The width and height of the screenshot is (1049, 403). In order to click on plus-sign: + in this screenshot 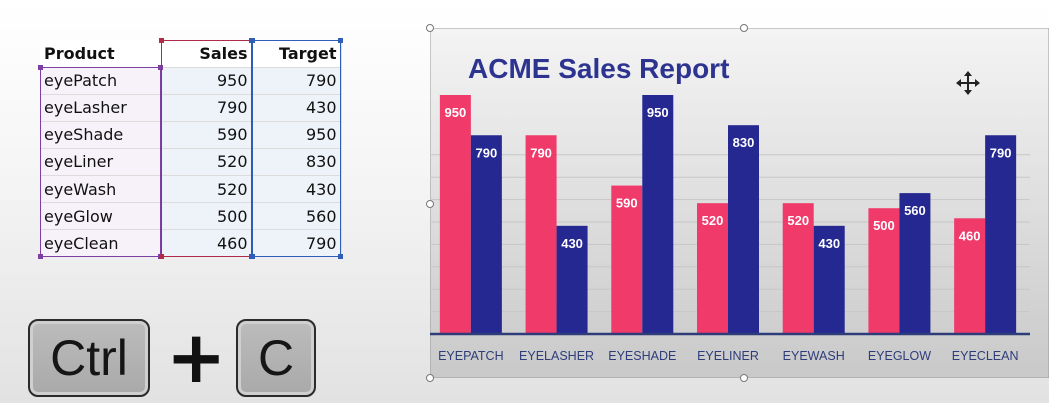, I will do `click(196, 357)`.